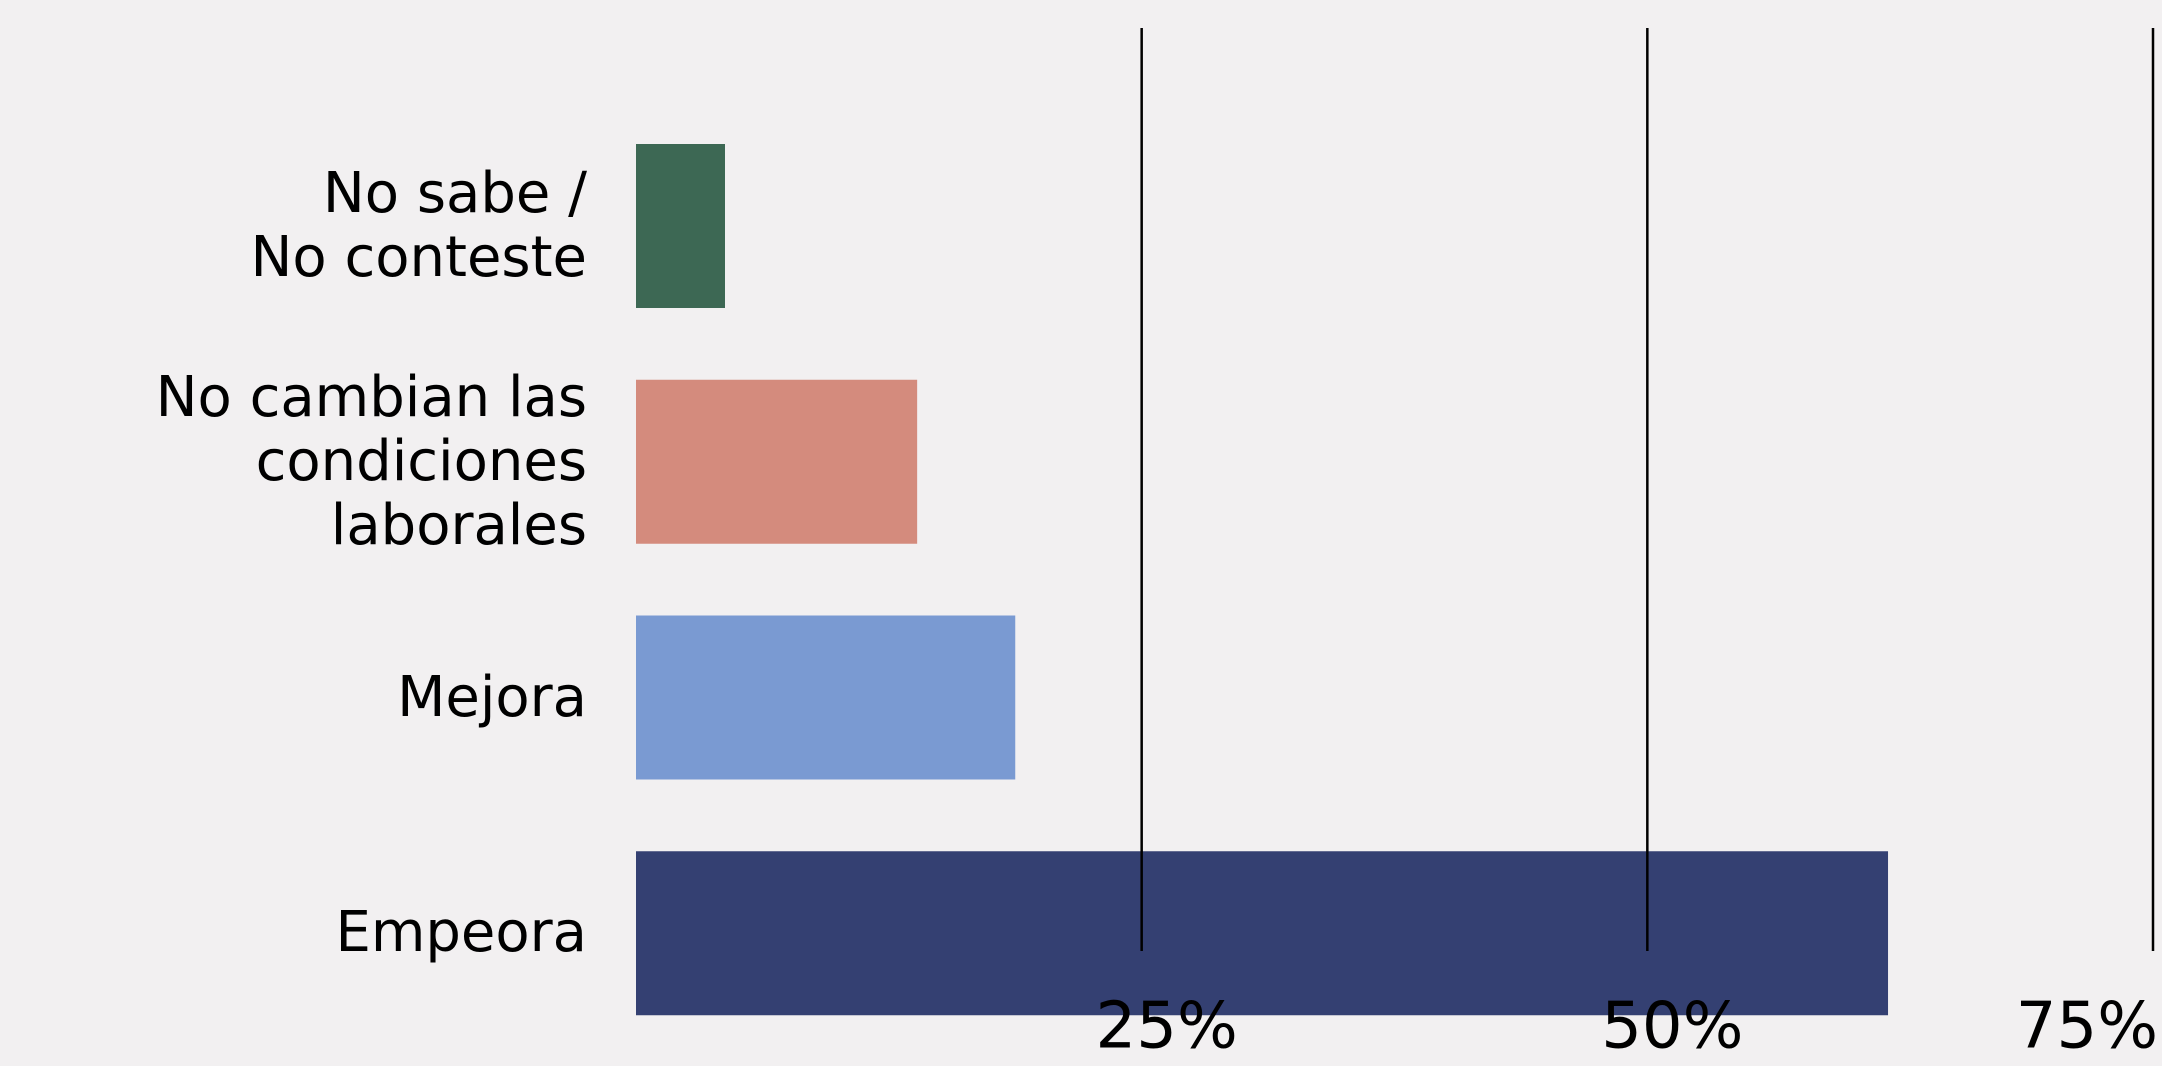  What do you see at coordinates (461, 933) in the screenshot?
I see `category-label: Empeora` at bounding box center [461, 933].